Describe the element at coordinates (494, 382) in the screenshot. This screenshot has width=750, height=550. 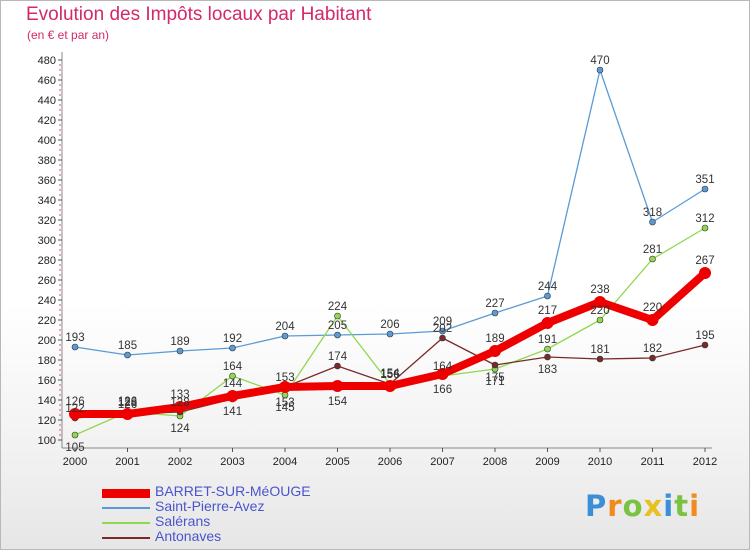
I see `data-label: 171` at that location.